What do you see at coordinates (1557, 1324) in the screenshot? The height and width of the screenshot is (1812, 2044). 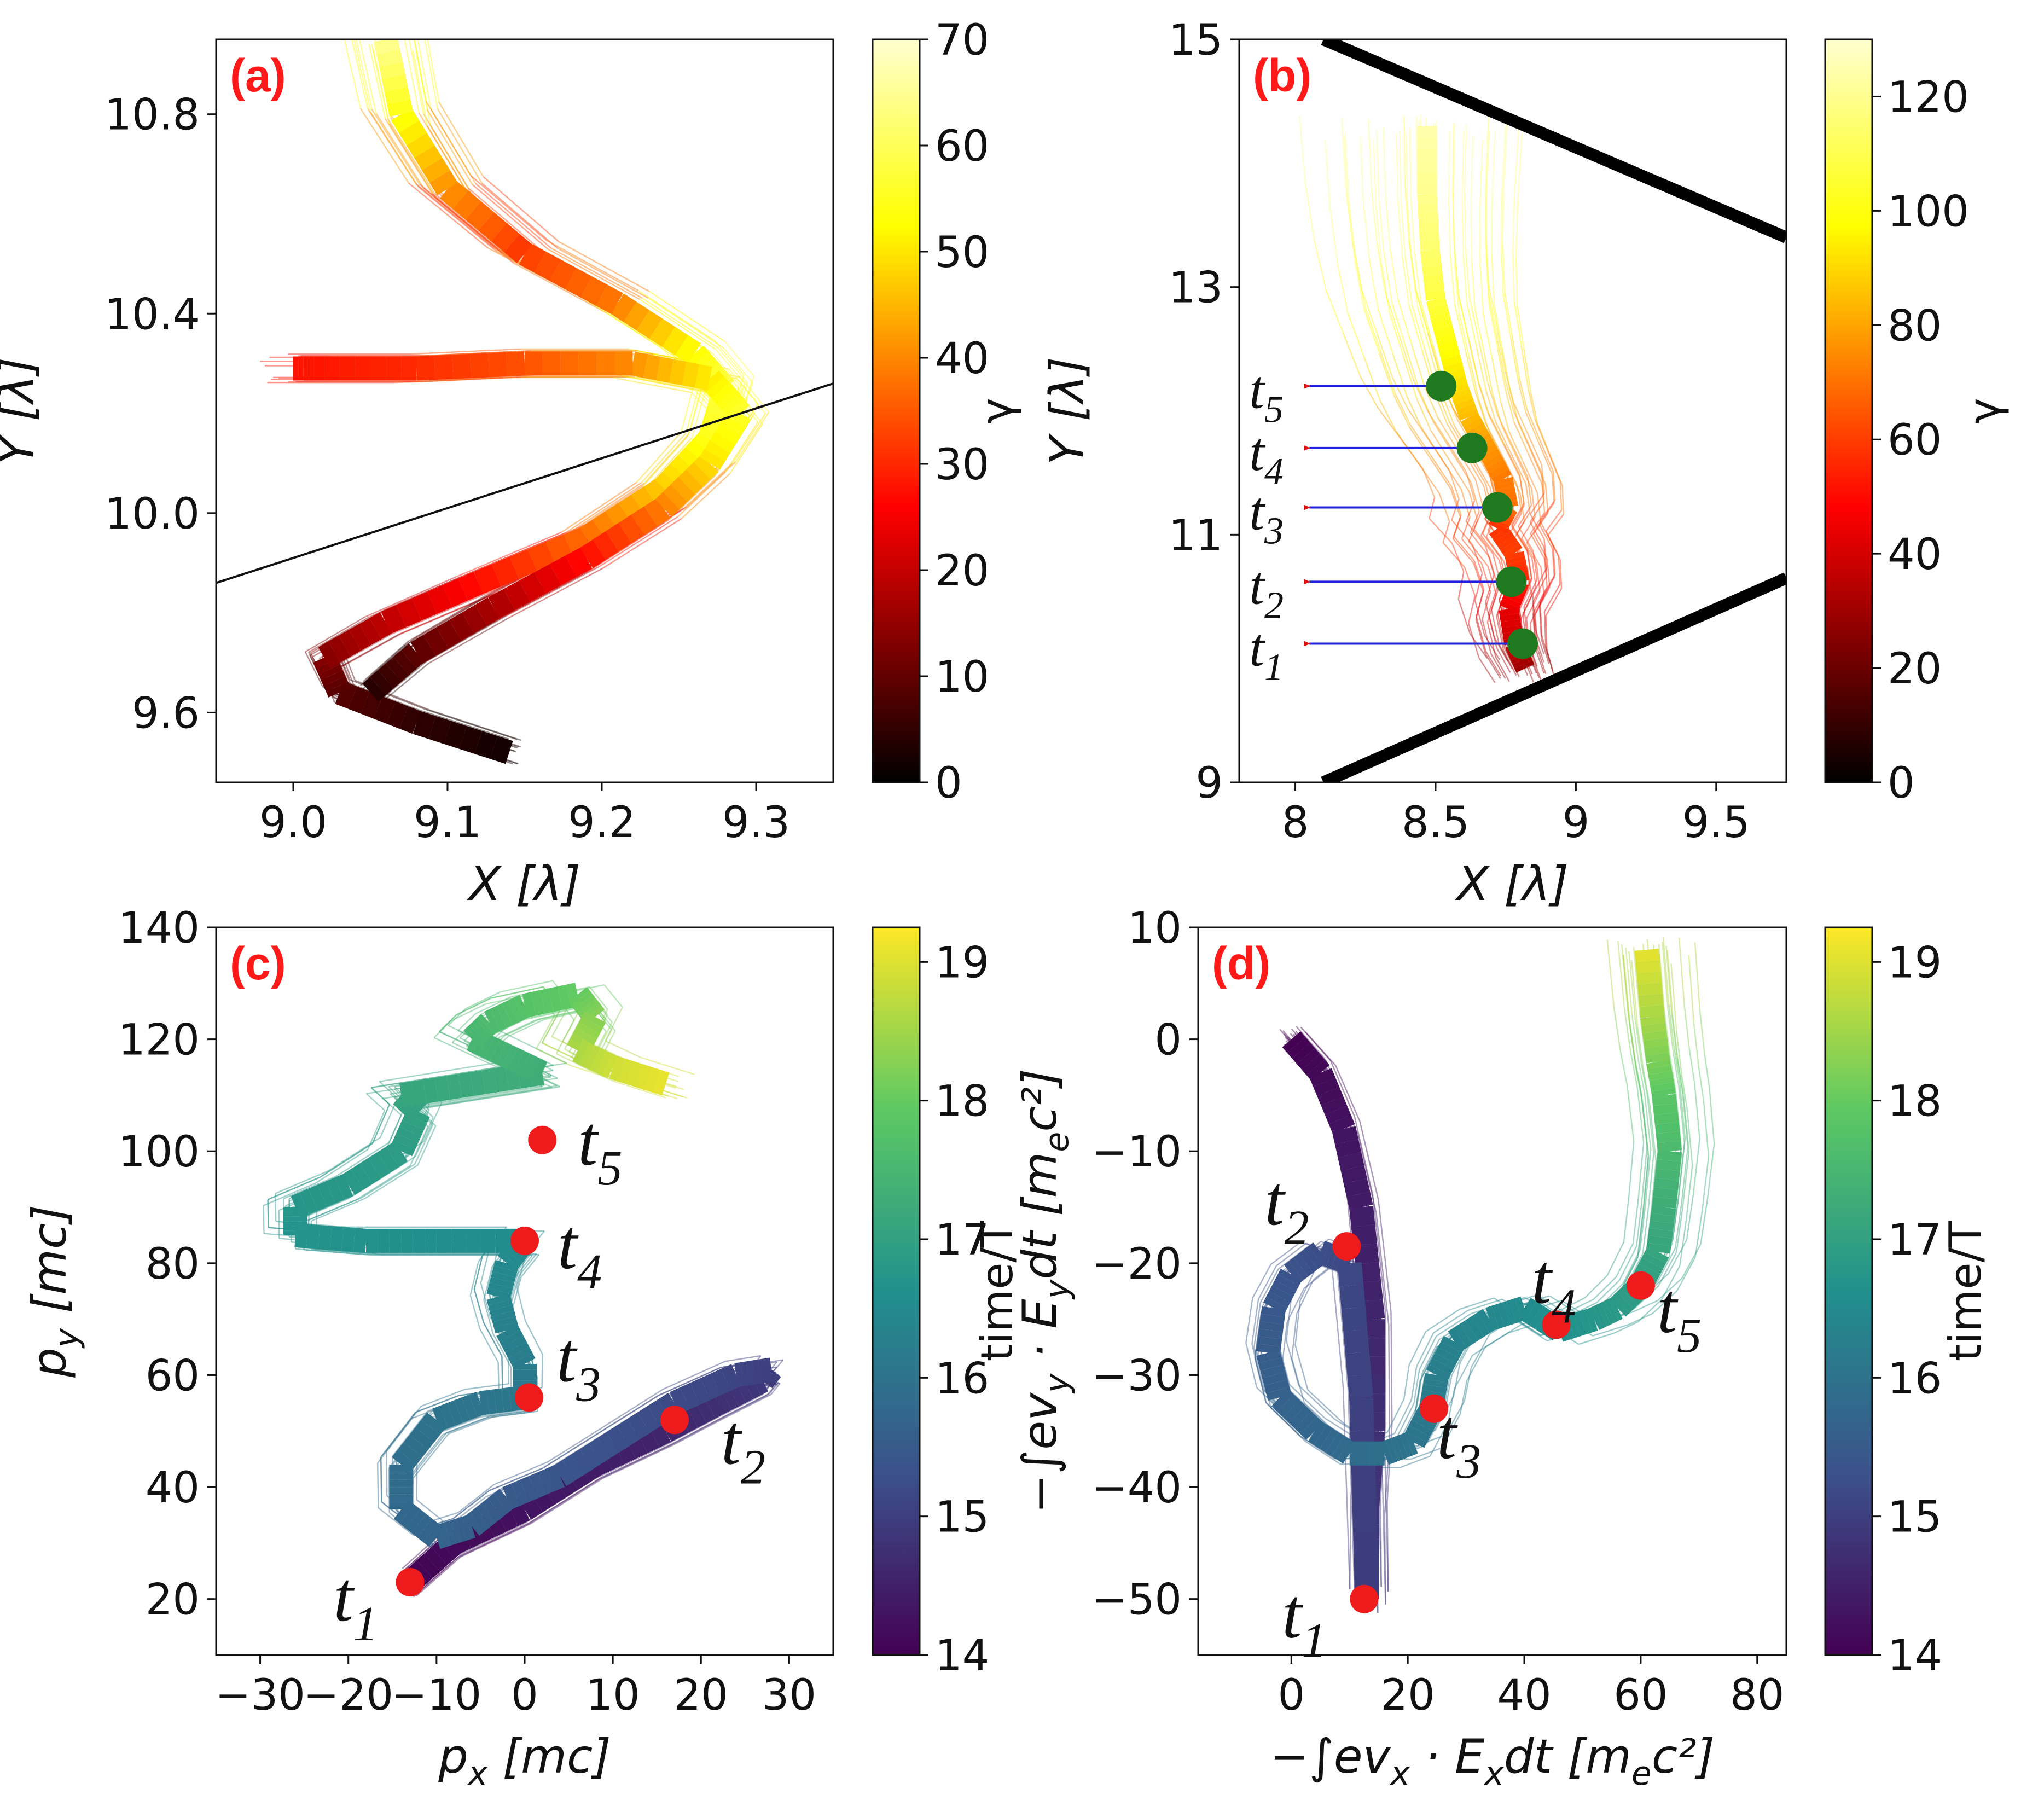 I see `time-marker-t4` at bounding box center [1557, 1324].